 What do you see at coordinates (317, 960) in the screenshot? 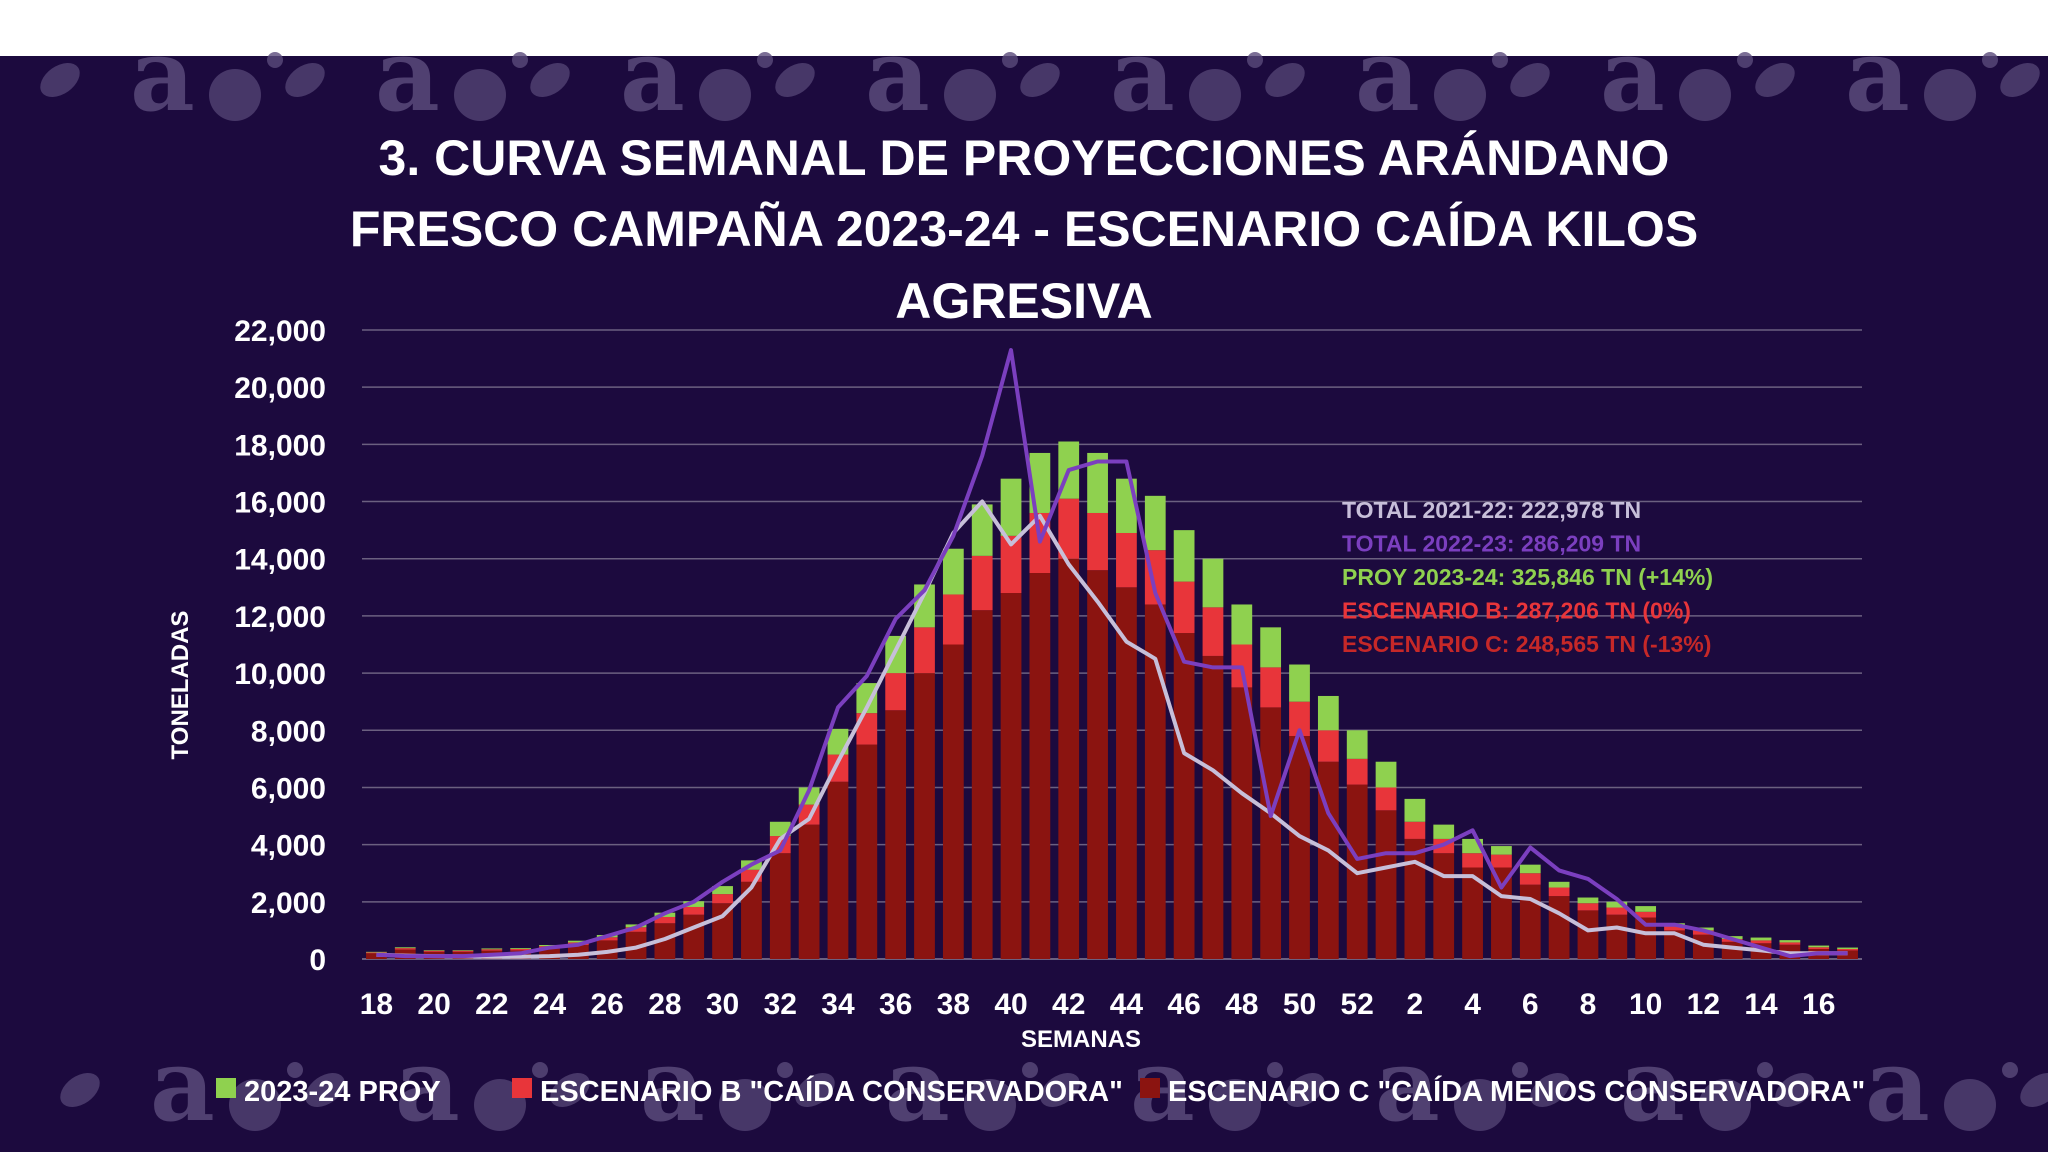
I see `y-tick-label: 0` at bounding box center [317, 960].